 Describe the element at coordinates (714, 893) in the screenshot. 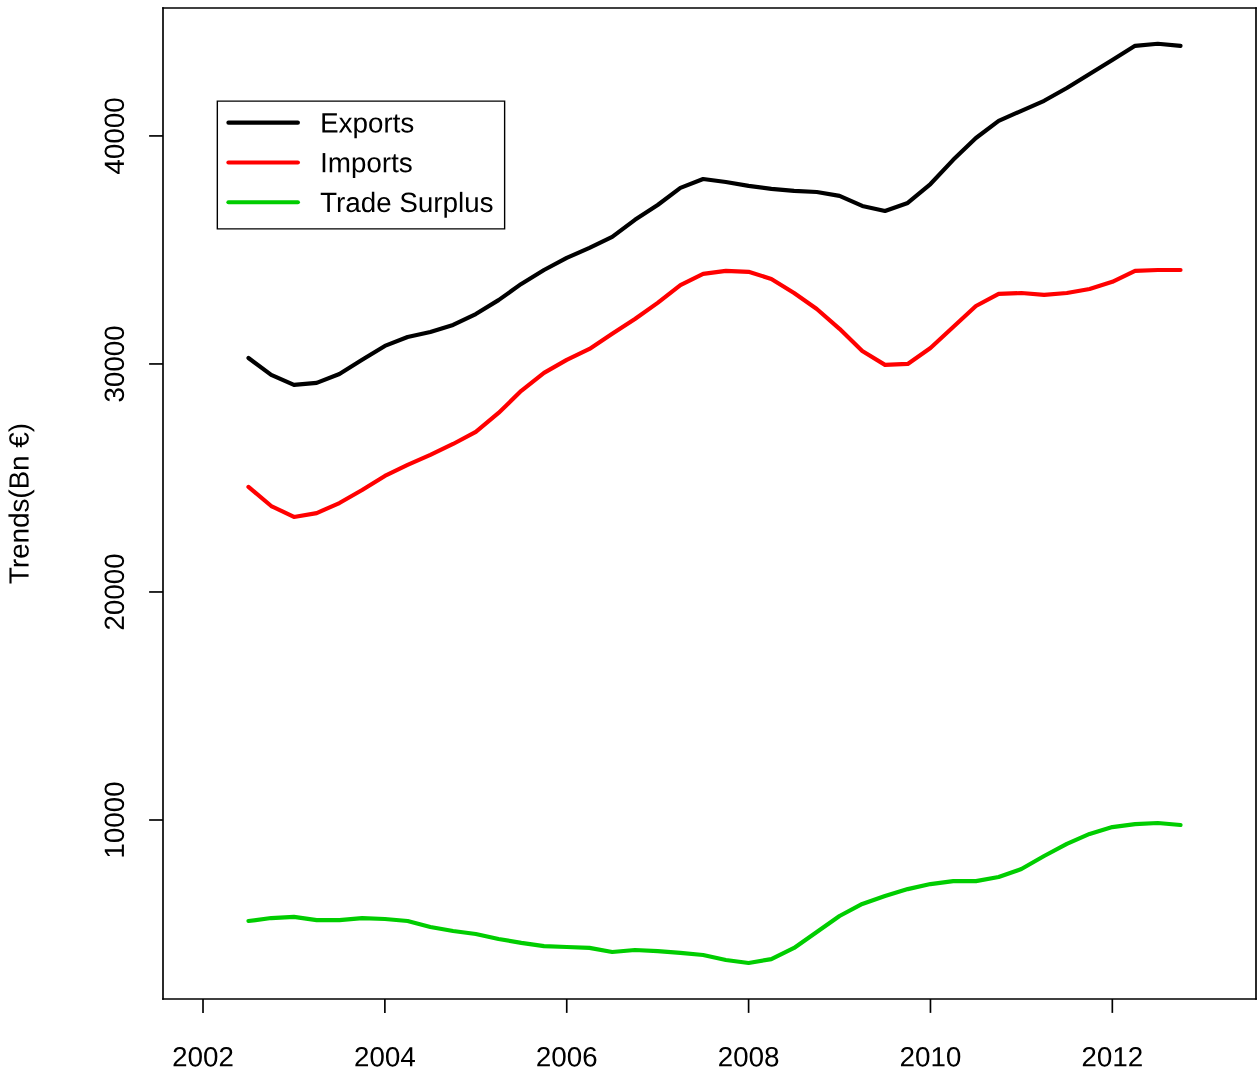

I see `line-series` at that location.